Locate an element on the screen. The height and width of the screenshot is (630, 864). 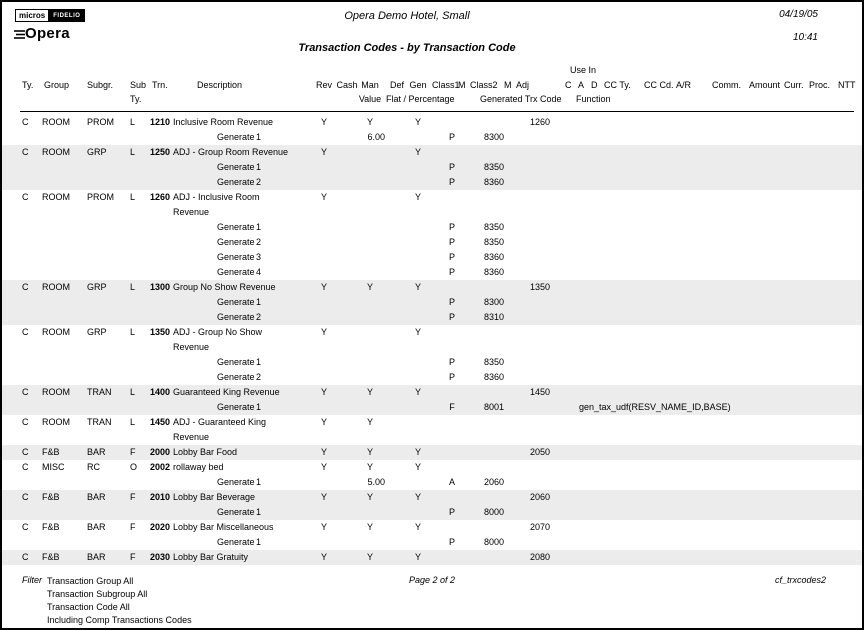
generate-row: Generate 1 P 8000 is located at coordinates (432, 512).